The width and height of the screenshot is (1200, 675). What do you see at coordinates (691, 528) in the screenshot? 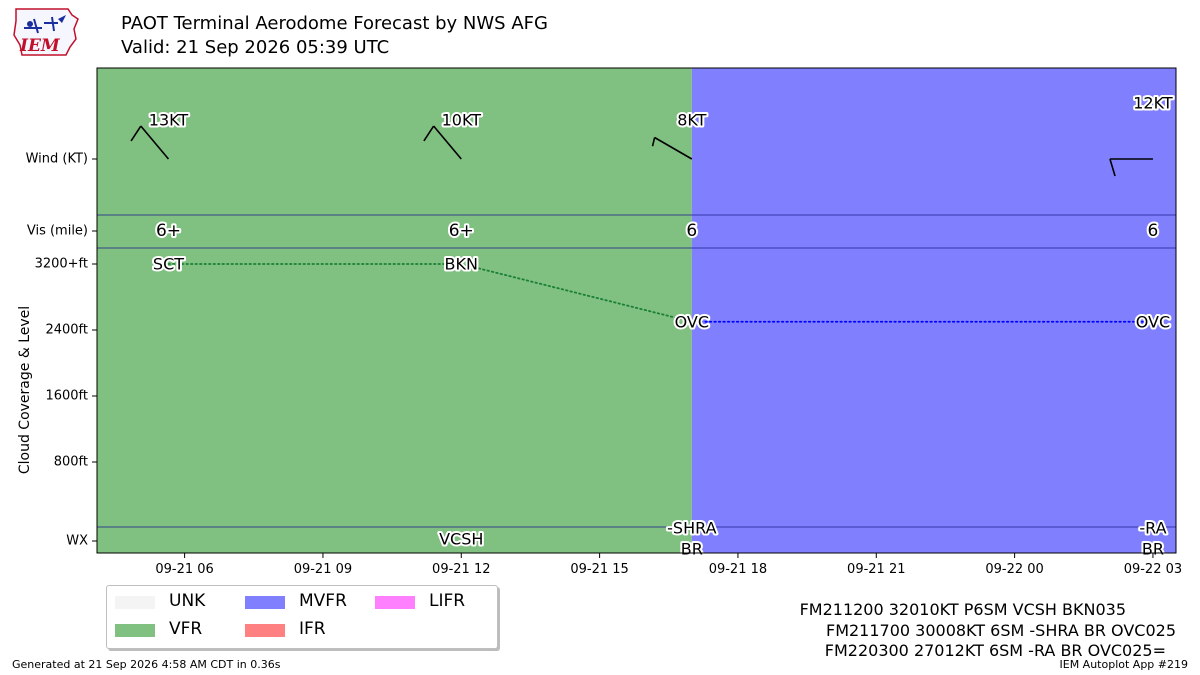
I see `weather-label: -SHRA` at bounding box center [691, 528].